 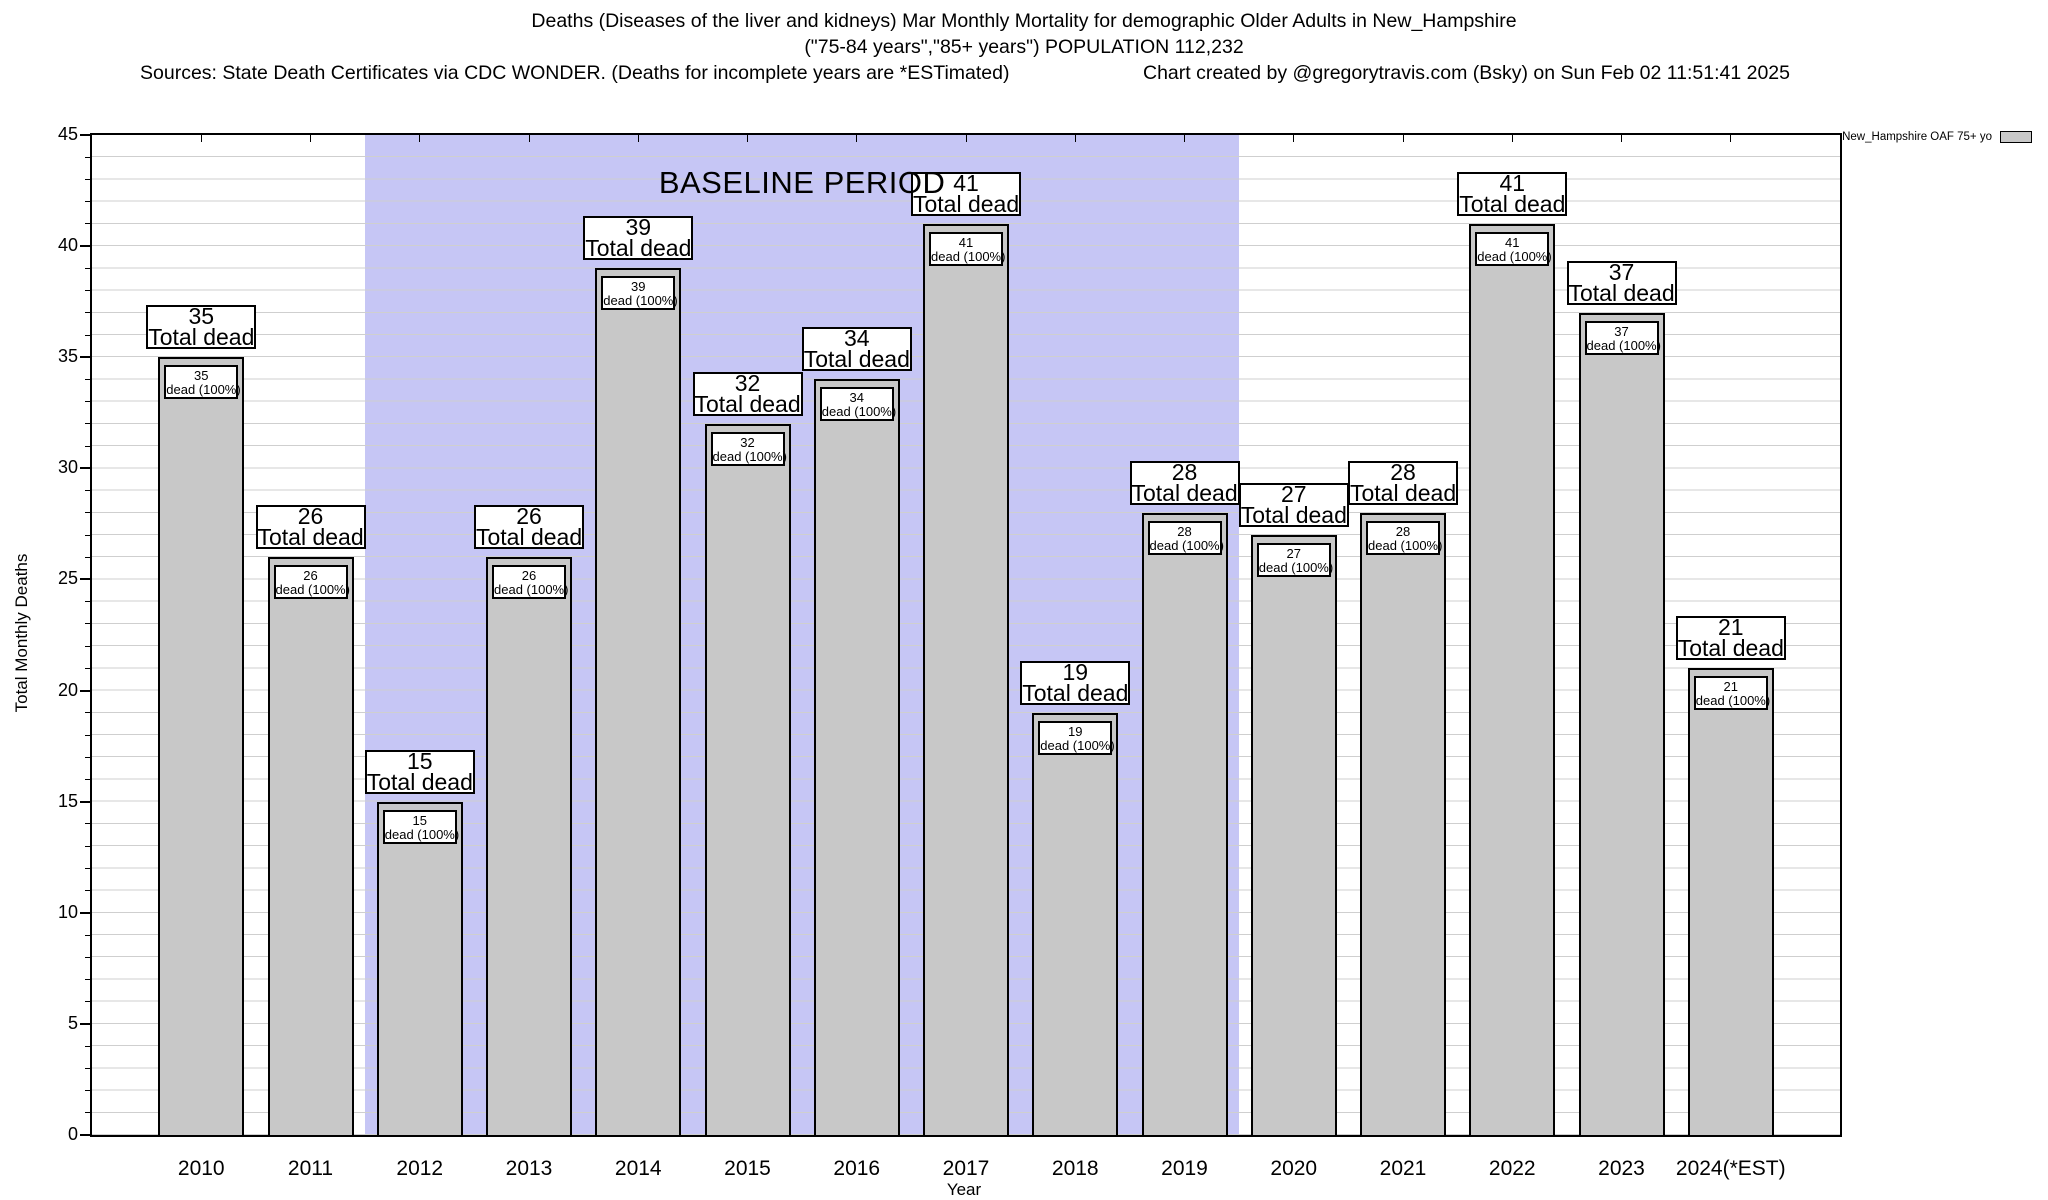 What do you see at coordinates (201, 376) in the screenshot?
I see `bar-inline-value: 35` at bounding box center [201, 376].